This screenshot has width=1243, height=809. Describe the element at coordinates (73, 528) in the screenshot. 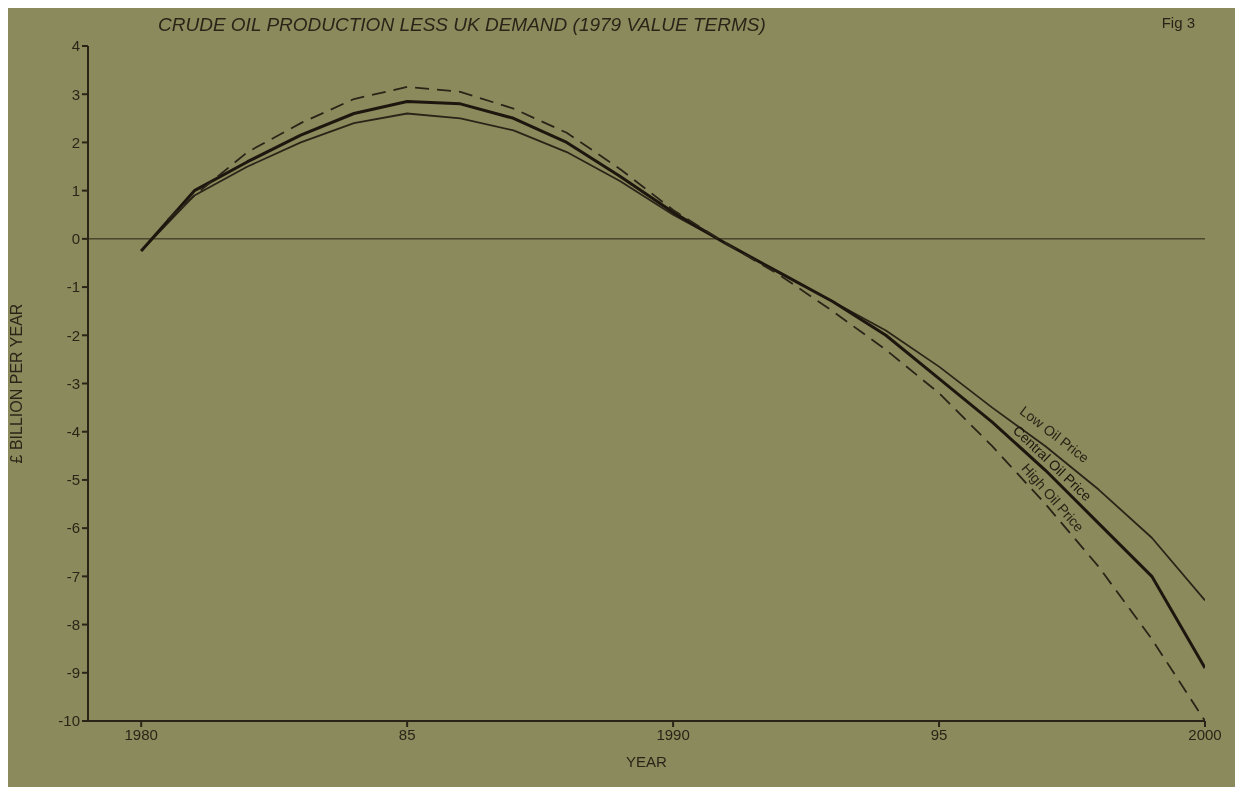

I see `y-tick-label: -6` at that location.